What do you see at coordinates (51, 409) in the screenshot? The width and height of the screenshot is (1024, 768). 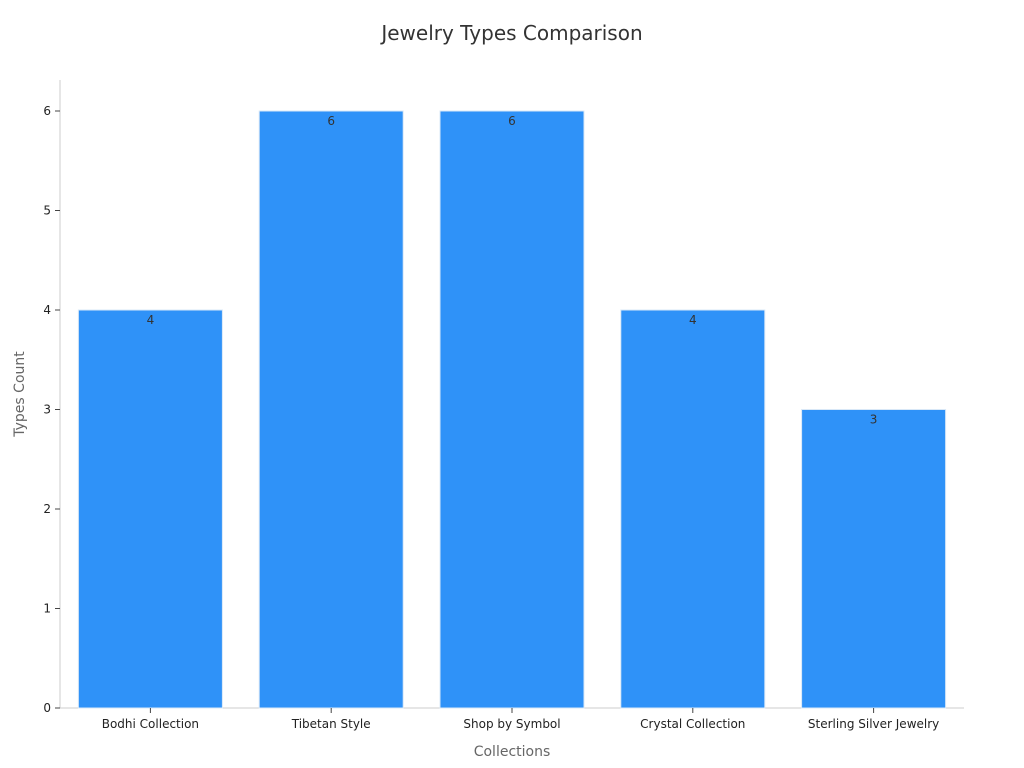 I see `y-axis-ticks: 0 1 2 3 4 5 6` at bounding box center [51, 409].